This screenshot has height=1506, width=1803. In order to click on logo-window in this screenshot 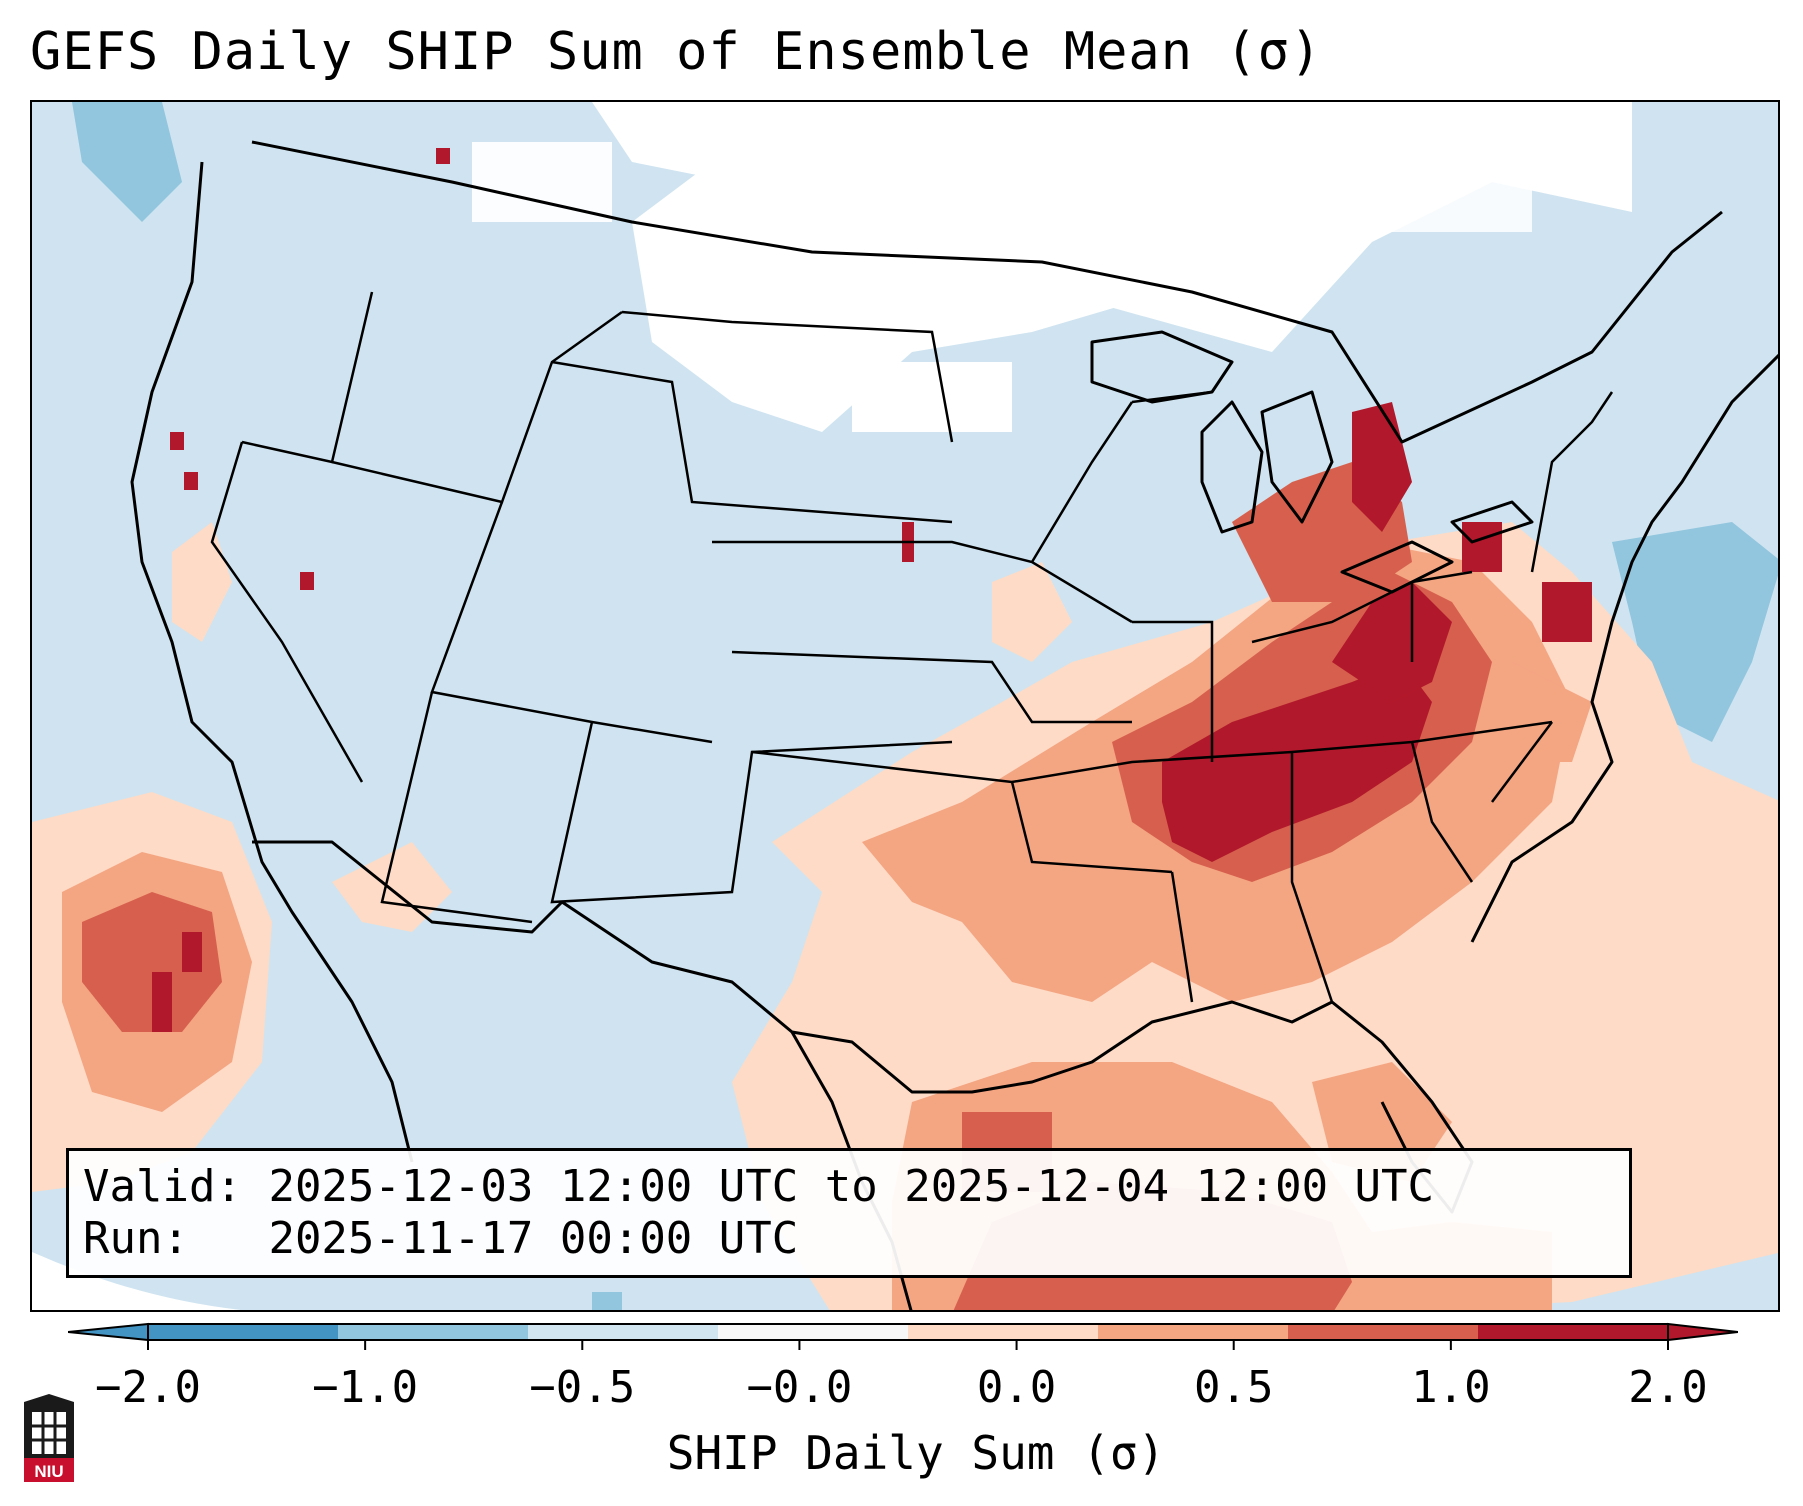, I will do `click(49, 1433)`.